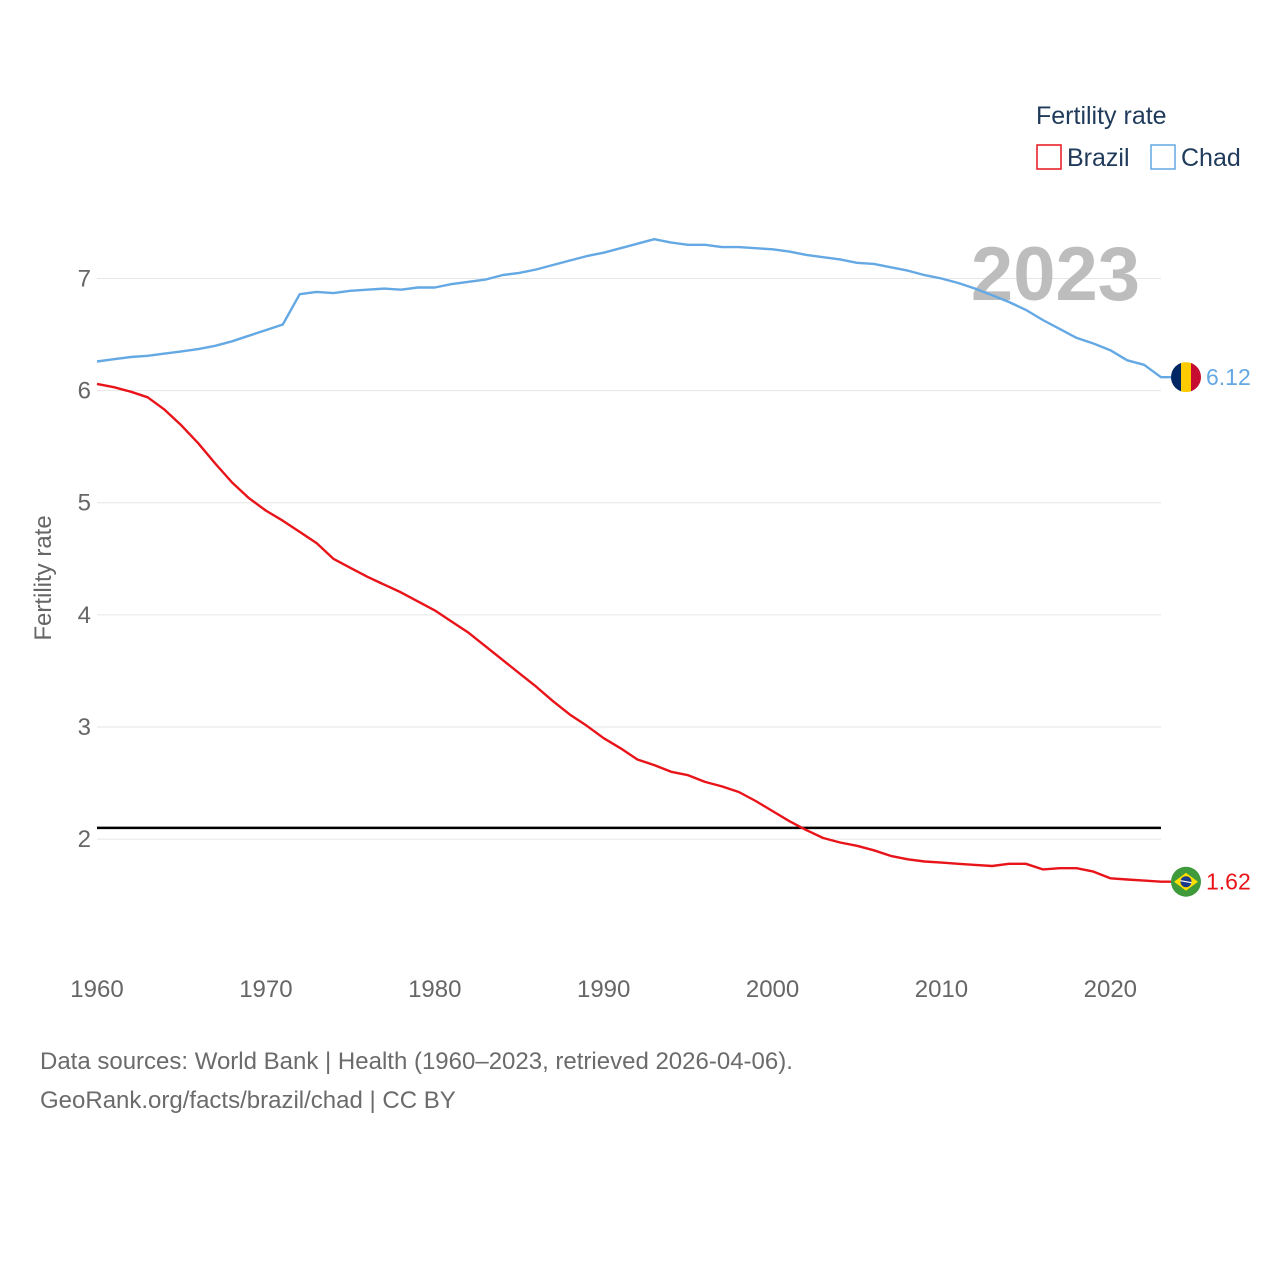 The height and width of the screenshot is (1280, 1280). I want to click on x-tick-label-1970: 1970, so click(265, 989).